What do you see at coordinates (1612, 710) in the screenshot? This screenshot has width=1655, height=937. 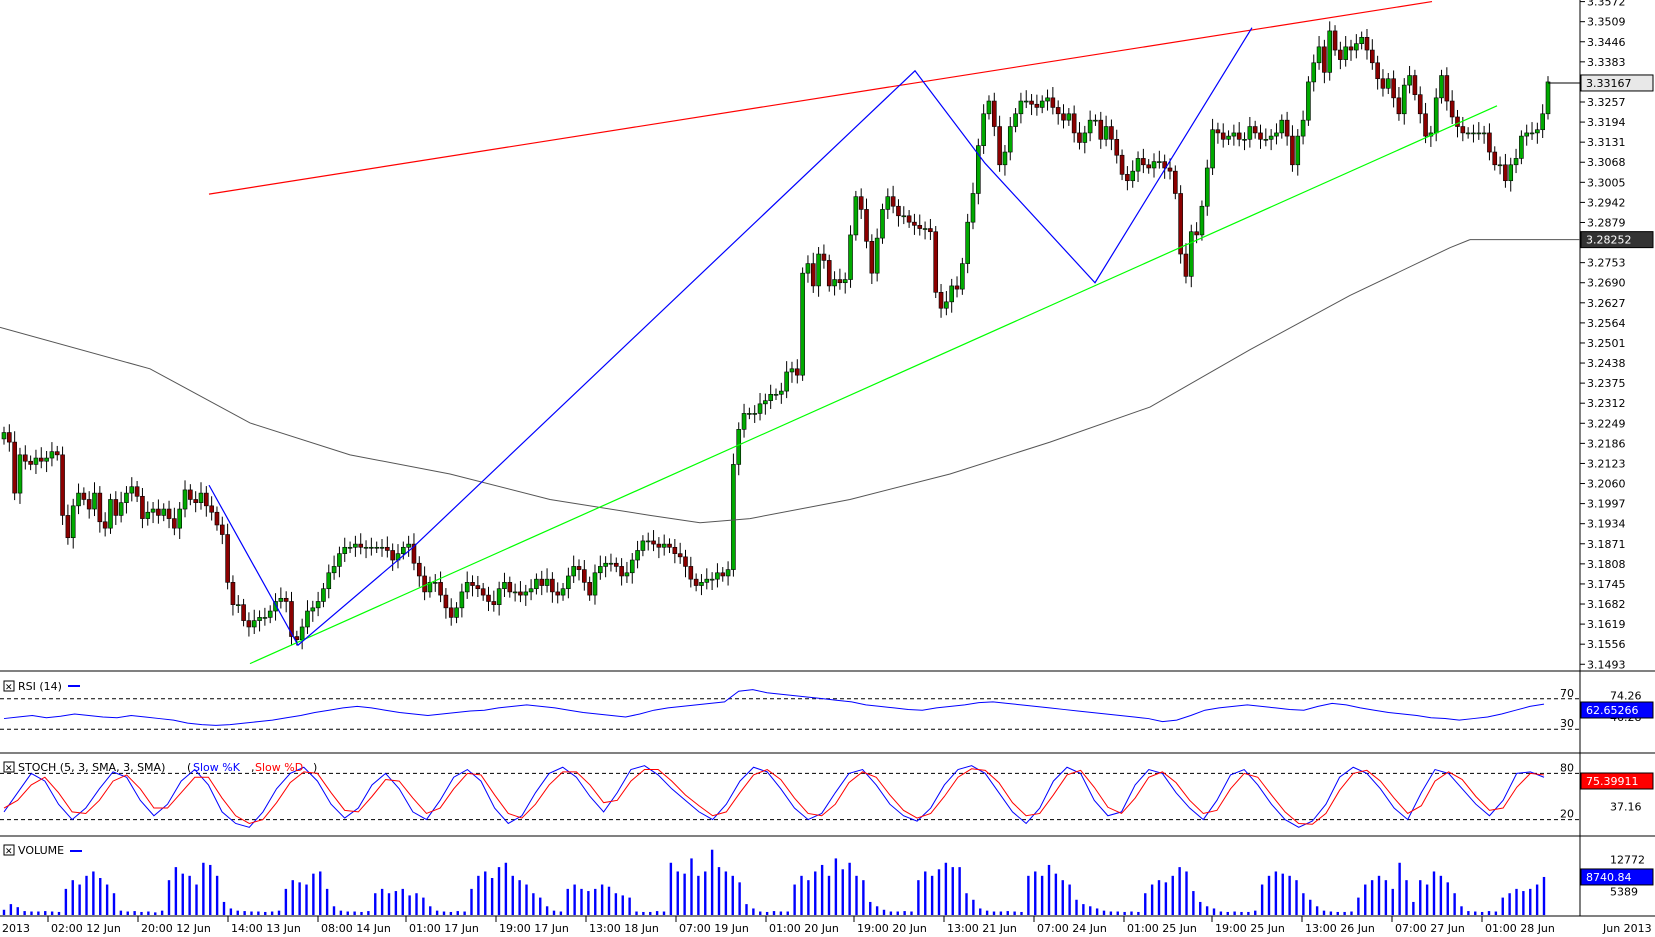 I see `rsi-last-label: 62.65266` at bounding box center [1612, 710].